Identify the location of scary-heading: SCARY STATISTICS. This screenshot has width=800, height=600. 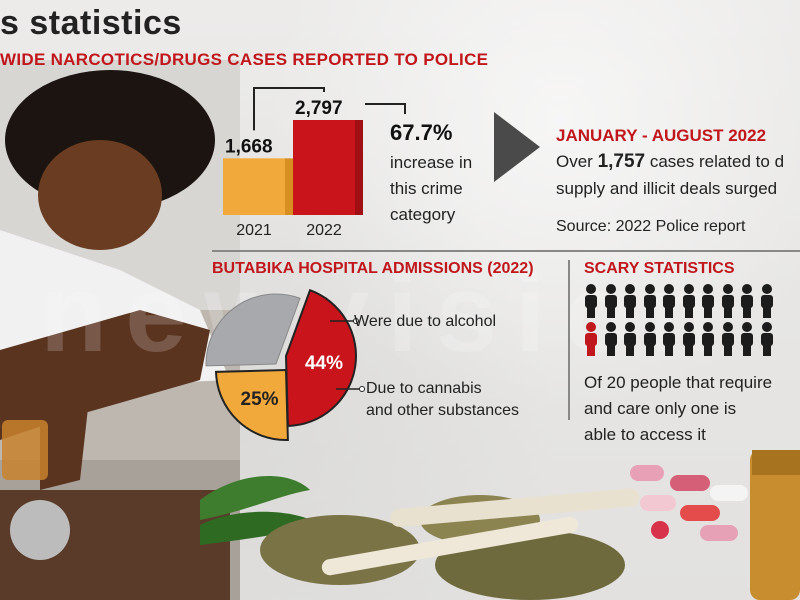
(659, 268).